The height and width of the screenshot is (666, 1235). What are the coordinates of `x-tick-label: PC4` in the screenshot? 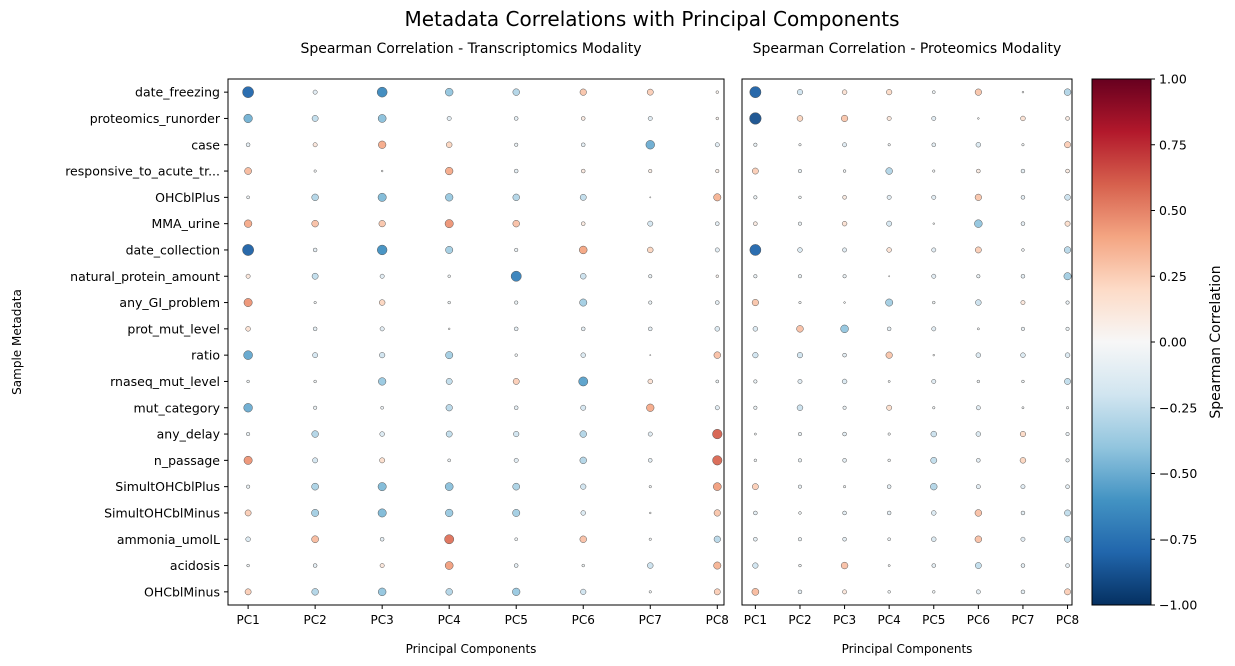 It's located at (889, 620).